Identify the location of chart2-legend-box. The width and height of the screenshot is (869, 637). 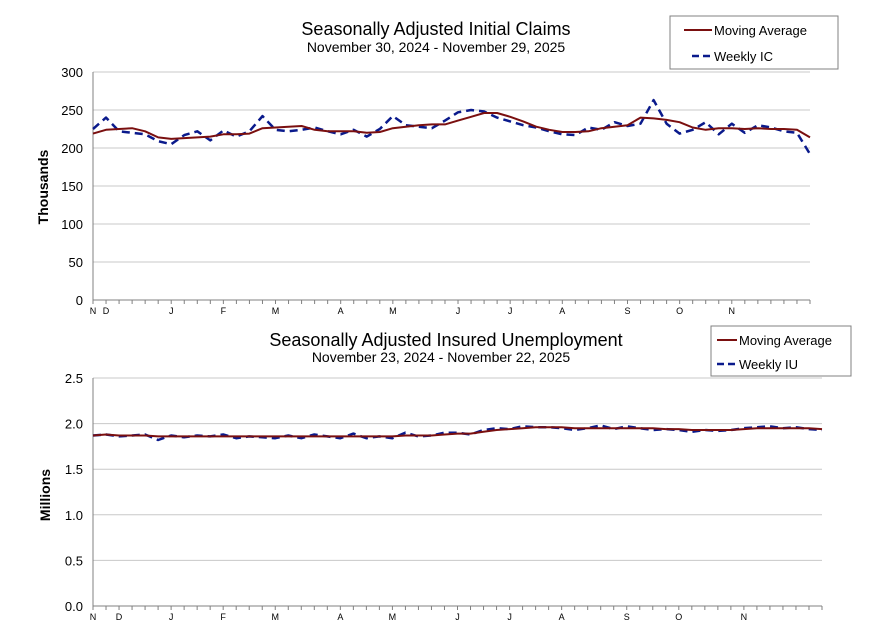
(781, 351).